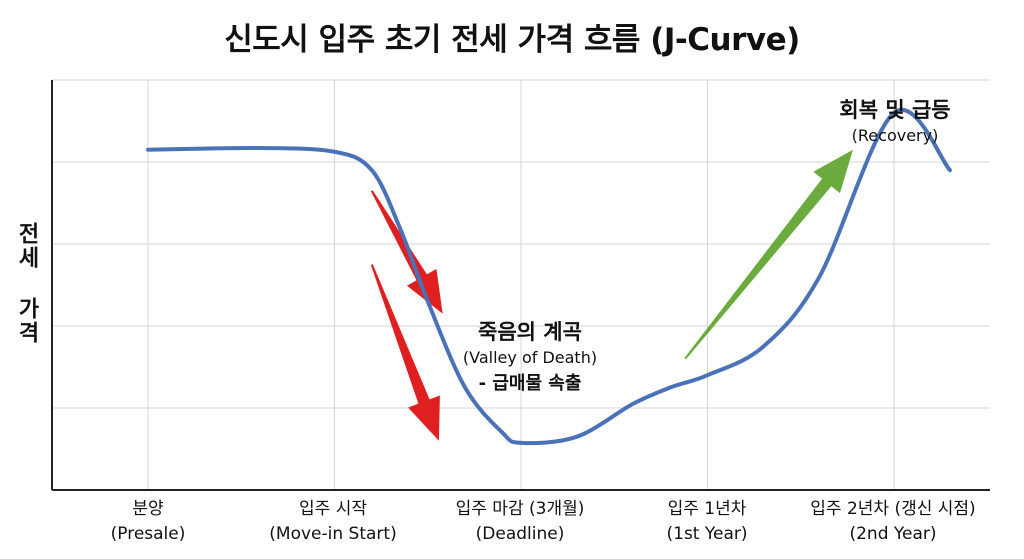 The image size is (1024, 559). Describe the element at coordinates (895, 110) in the screenshot. I see `recovery-annotation-title: 회복 및 급등` at that location.